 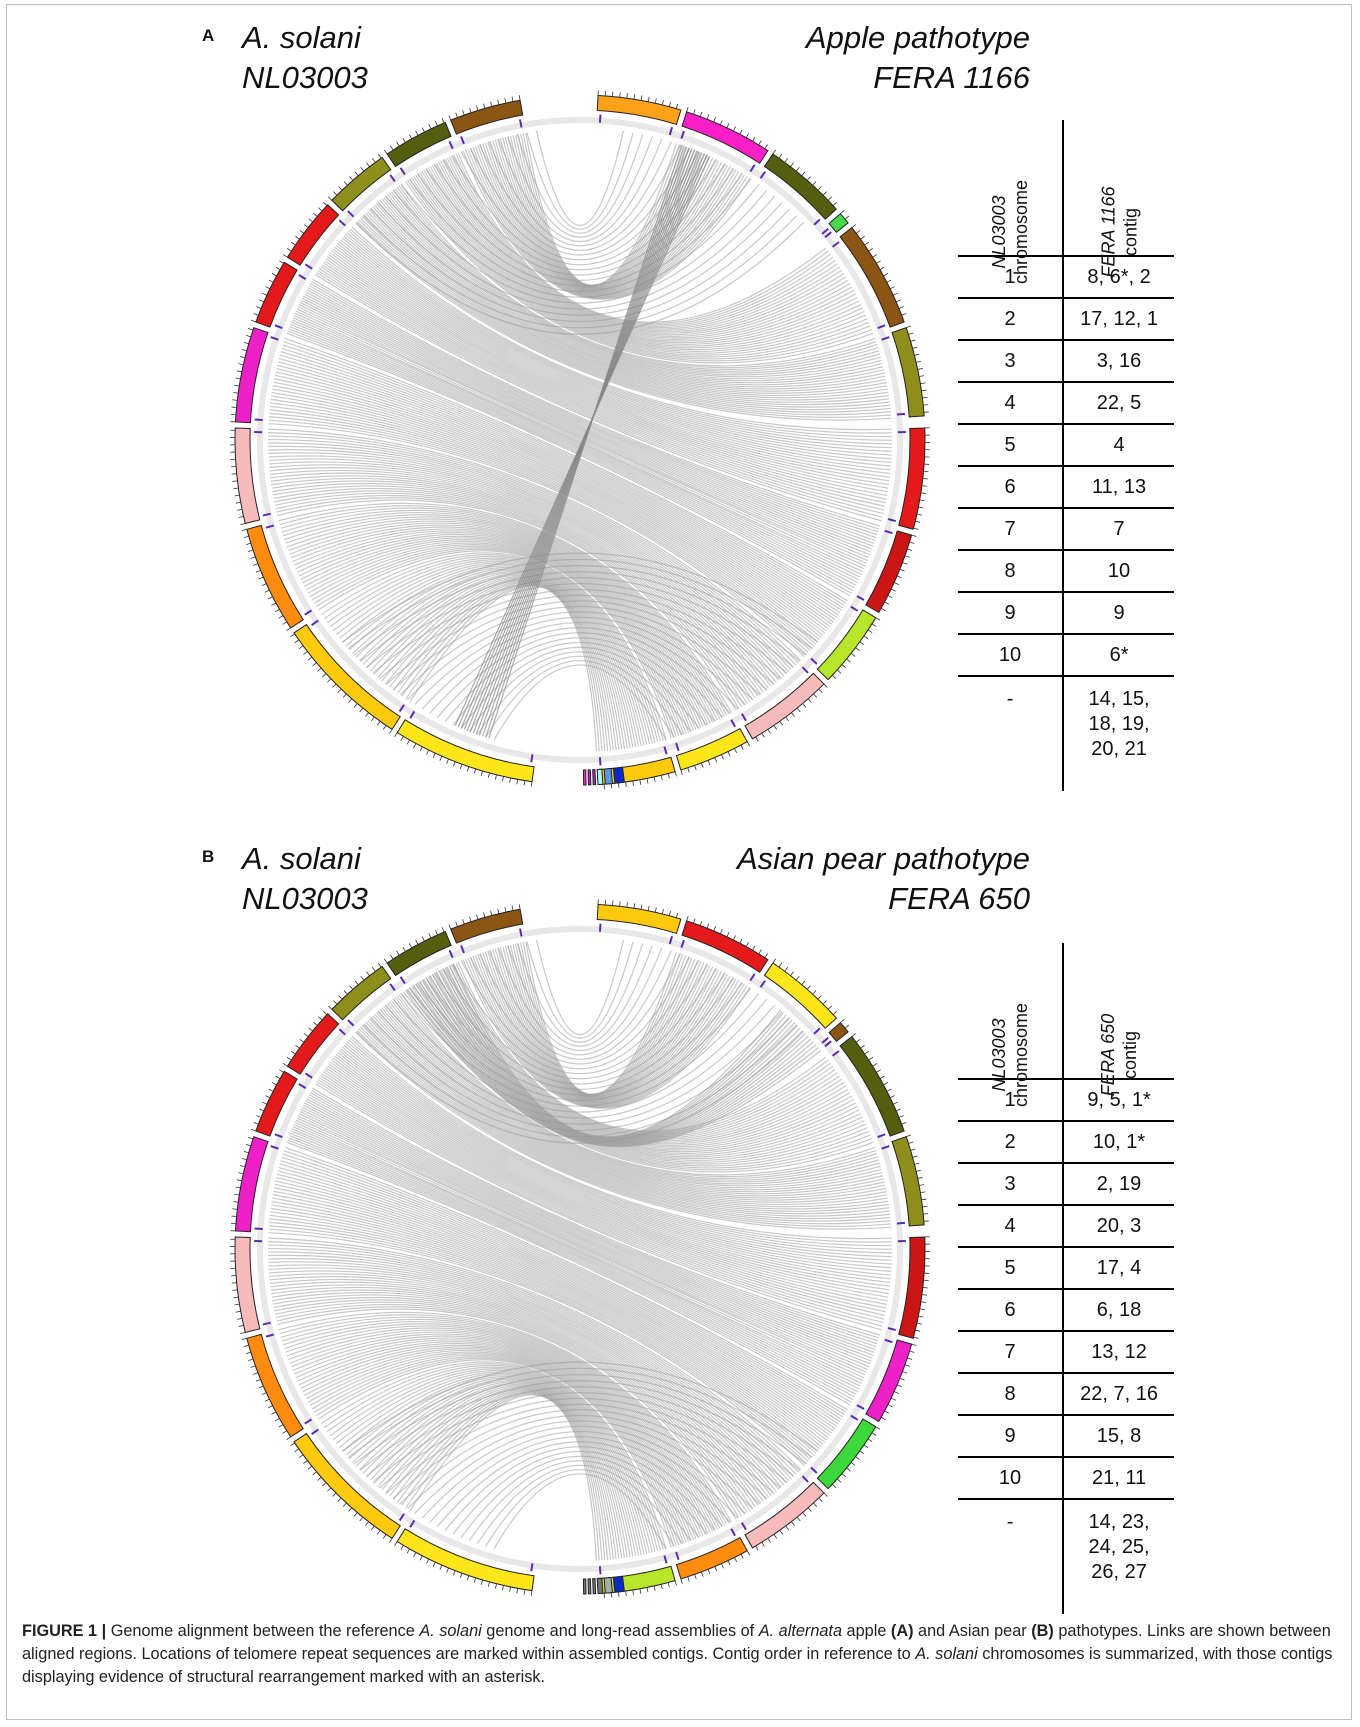 What do you see at coordinates (1119, 1435) in the screenshot?
I see `contig-cell: 15, 8` at bounding box center [1119, 1435].